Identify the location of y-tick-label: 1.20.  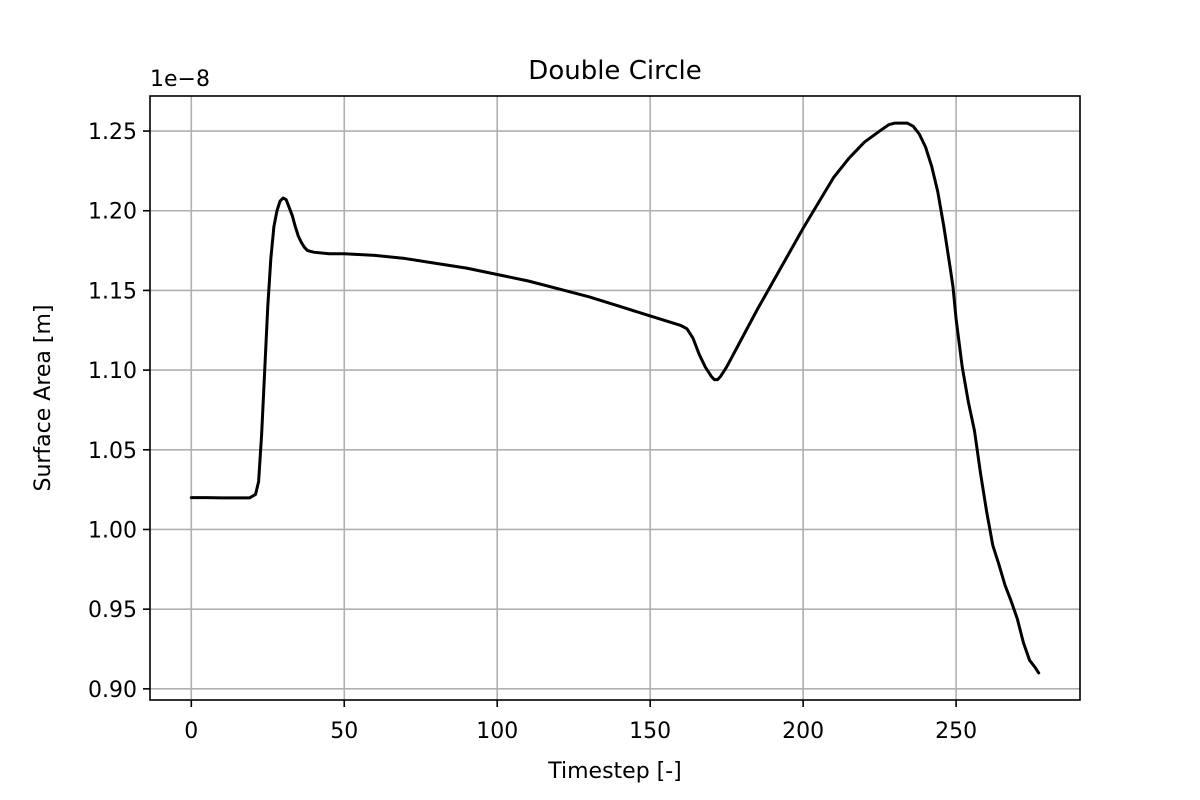
(112, 212).